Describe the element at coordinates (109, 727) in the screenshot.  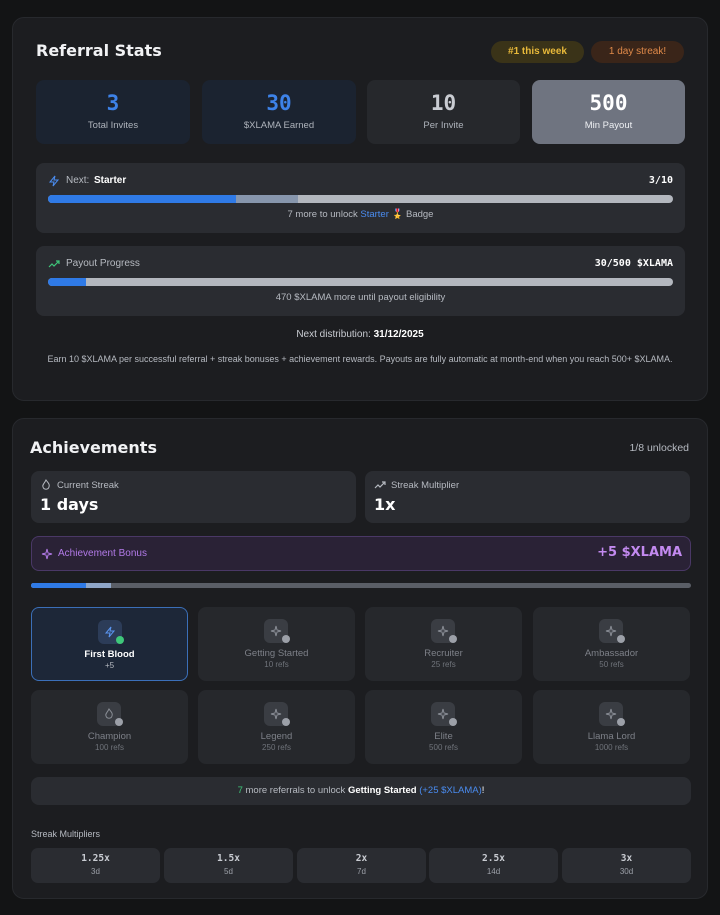
I see `achievement-tile: Champion 100 refs` at that location.